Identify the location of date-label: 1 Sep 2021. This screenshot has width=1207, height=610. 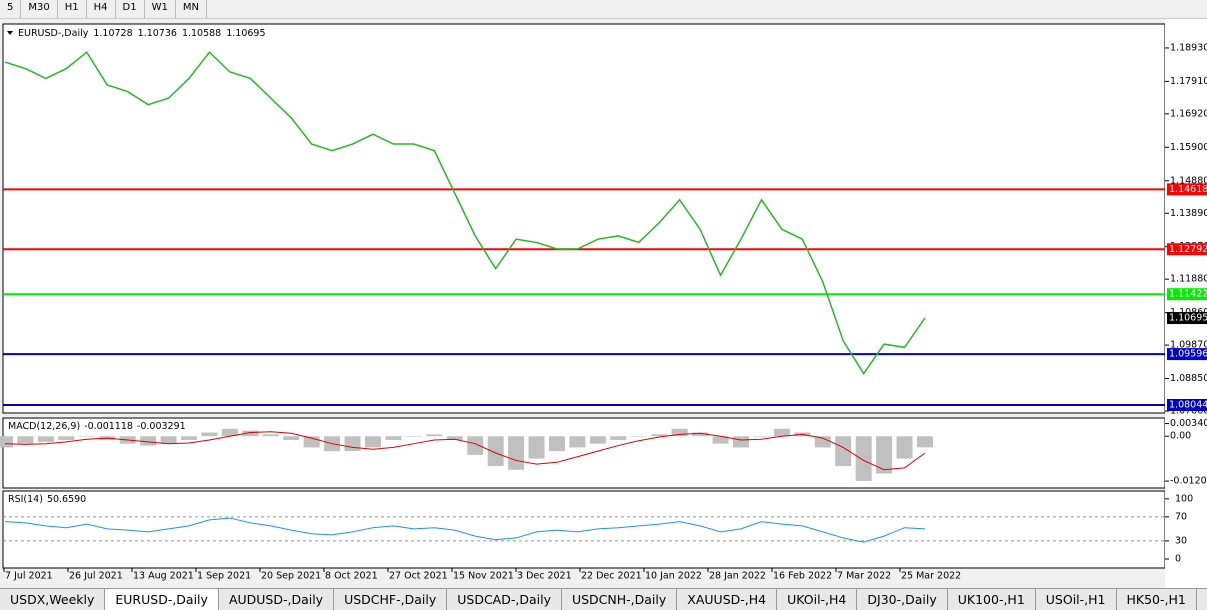
(224, 576).